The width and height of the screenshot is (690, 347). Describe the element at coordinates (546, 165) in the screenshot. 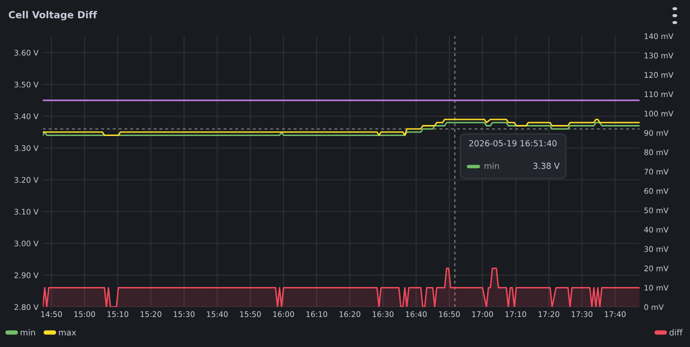

I see `annotation: 3.38 V` at that location.